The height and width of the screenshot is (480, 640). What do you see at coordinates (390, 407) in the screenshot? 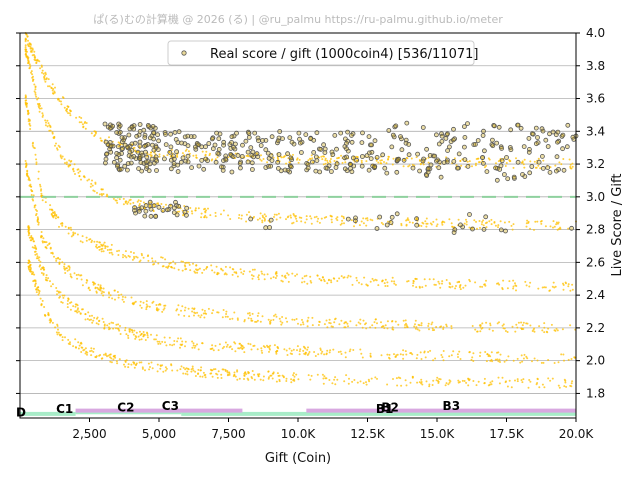
I see `band-label-b2: B2` at bounding box center [390, 407].